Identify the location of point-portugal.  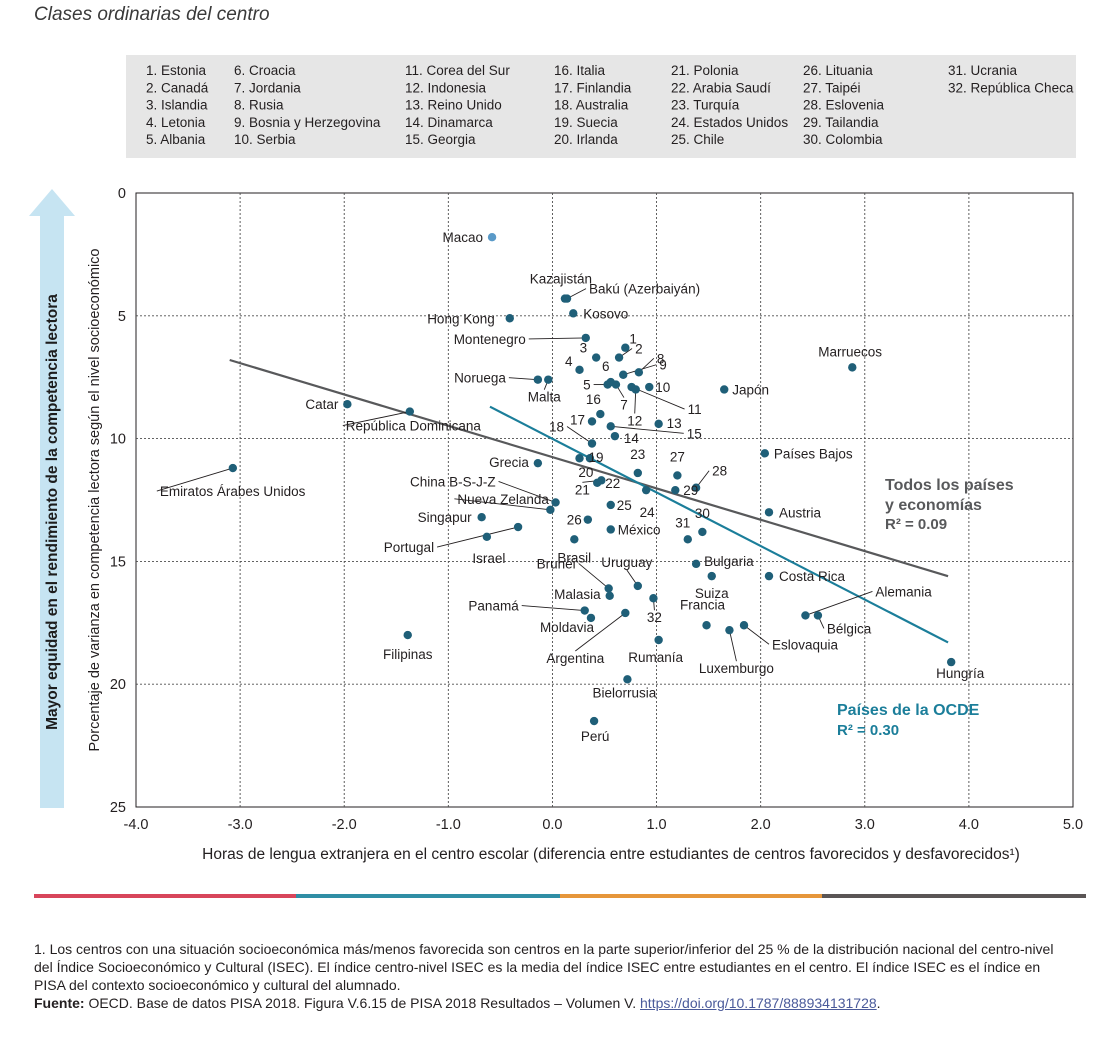
(518, 527).